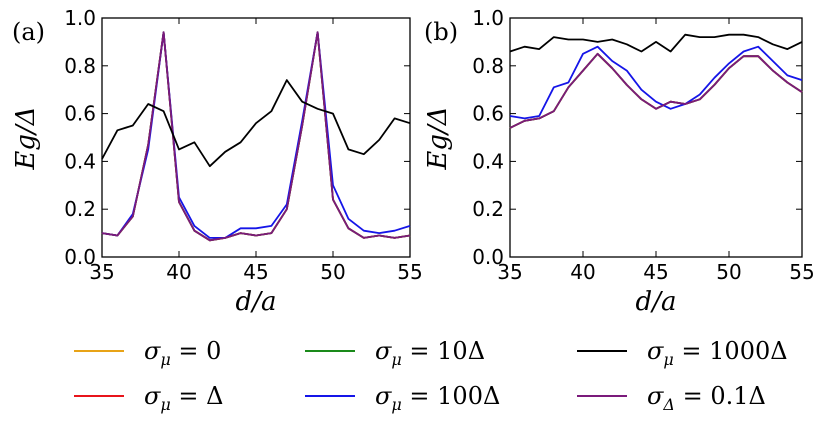 This screenshot has height=441, width=831. I want to click on legend-label-rest: = 1000Δ, so click(731, 351).